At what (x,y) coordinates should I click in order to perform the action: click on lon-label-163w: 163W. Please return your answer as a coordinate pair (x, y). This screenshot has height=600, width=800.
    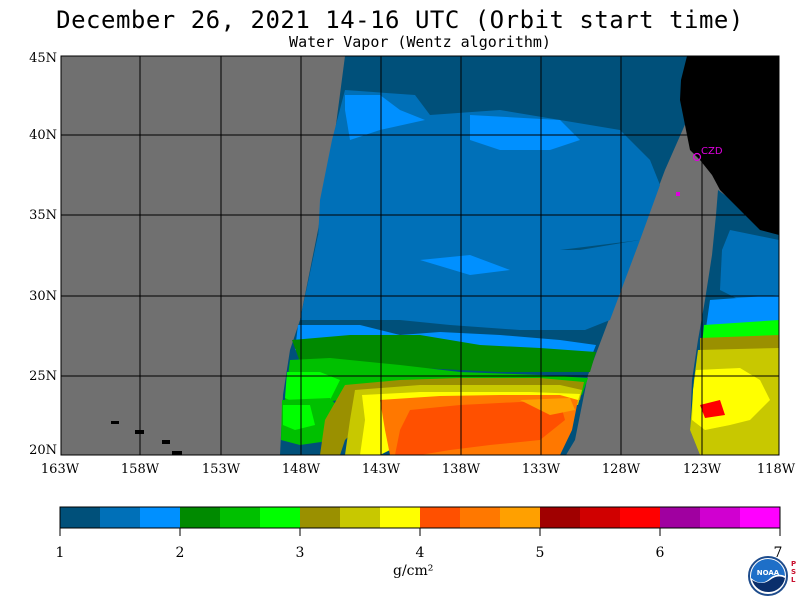
    Looking at the image, I should click on (60, 469).